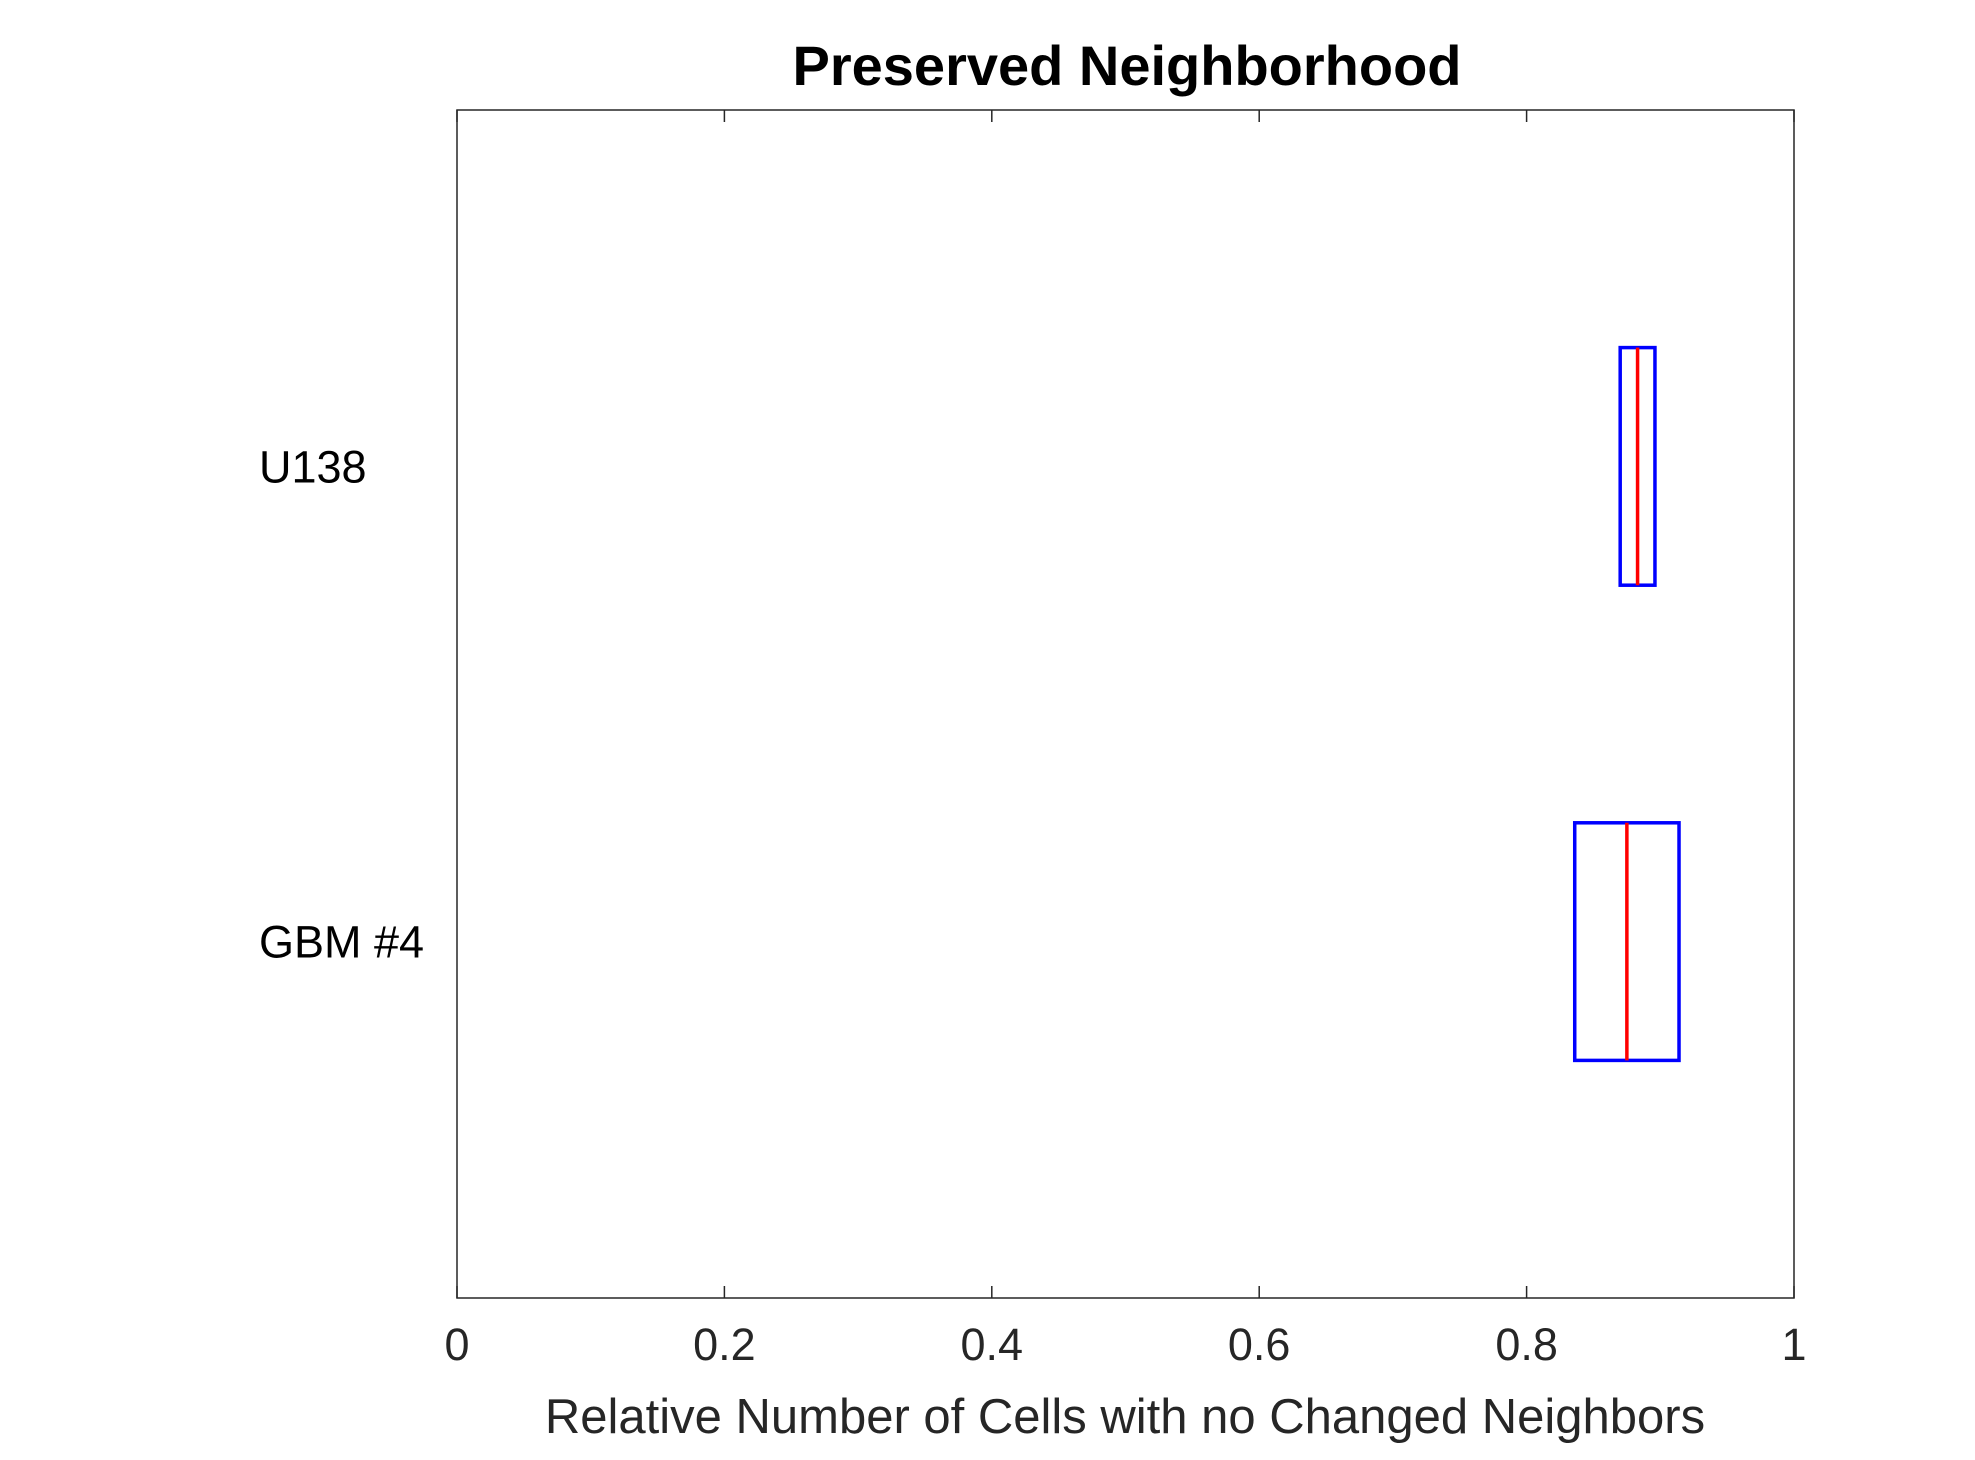 The image size is (1975, 1460). What do you see at coordinates (313, 466) in the screenshot?
I see `category-label-1: U138` at bounding box center [313, 466].